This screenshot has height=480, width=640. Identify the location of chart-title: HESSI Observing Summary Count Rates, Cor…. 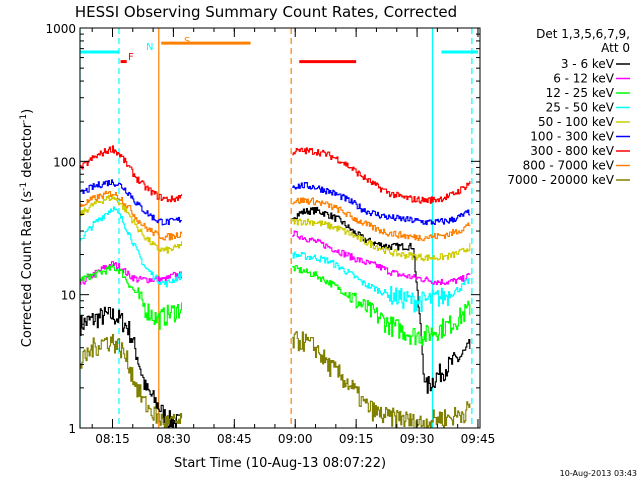
(266, 12).